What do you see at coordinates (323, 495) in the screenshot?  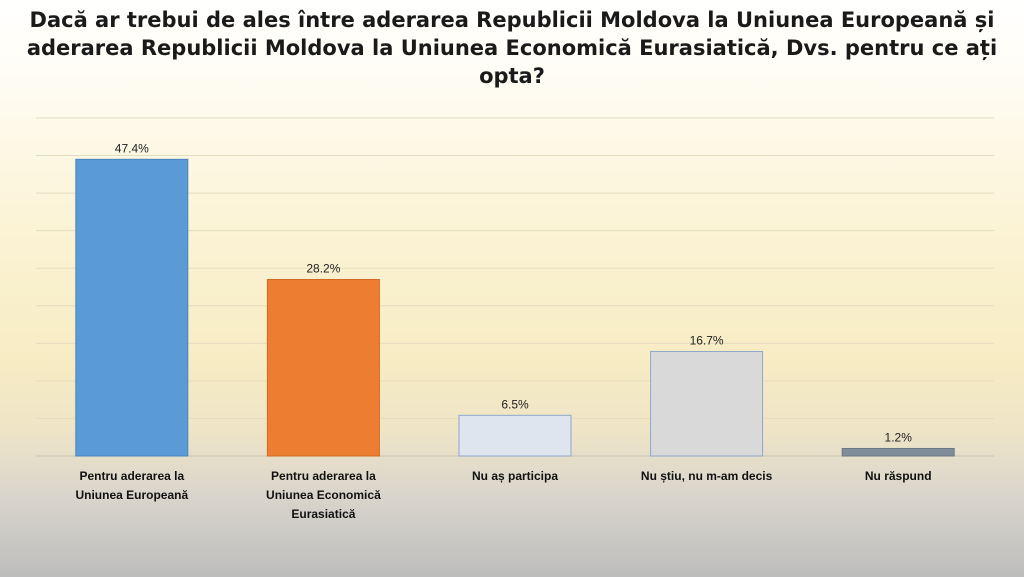 I see `category-label: Uniunea Economică` at bounding box center [323, 495].